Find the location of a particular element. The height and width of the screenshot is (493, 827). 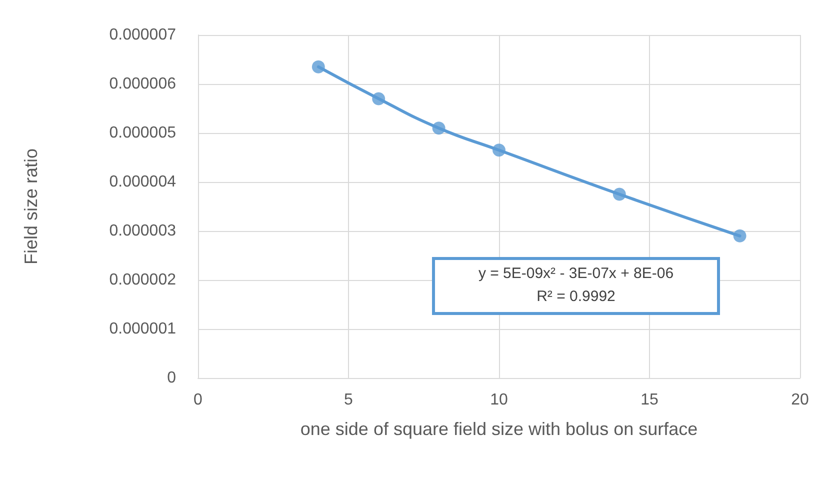

y-tick-label: 0.000002 is located at coordinates (142, 280).